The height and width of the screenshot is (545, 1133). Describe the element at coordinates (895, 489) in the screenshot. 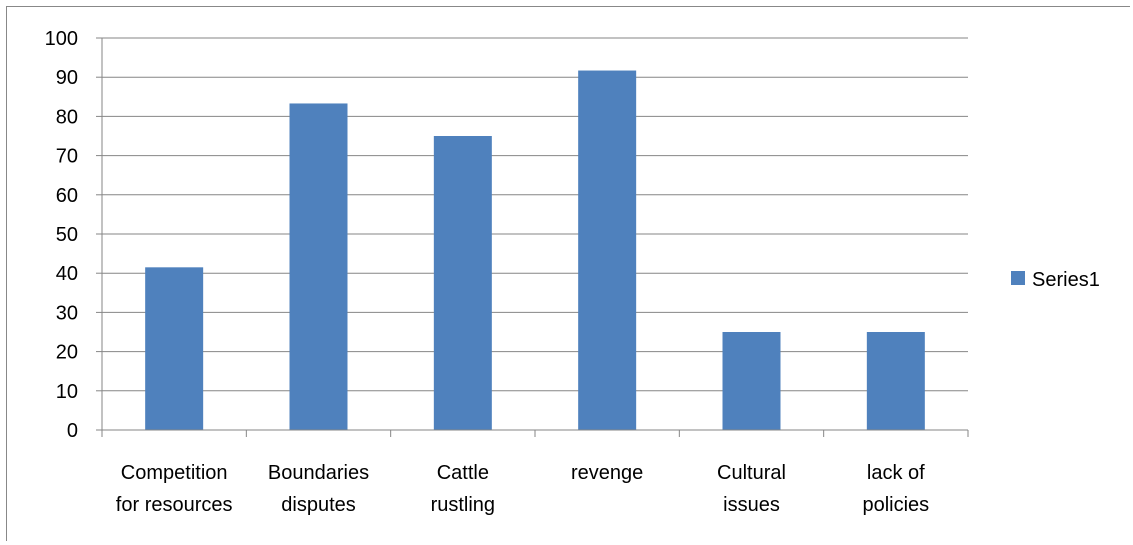

I see `x-tick-label: lack of policies` at that location.